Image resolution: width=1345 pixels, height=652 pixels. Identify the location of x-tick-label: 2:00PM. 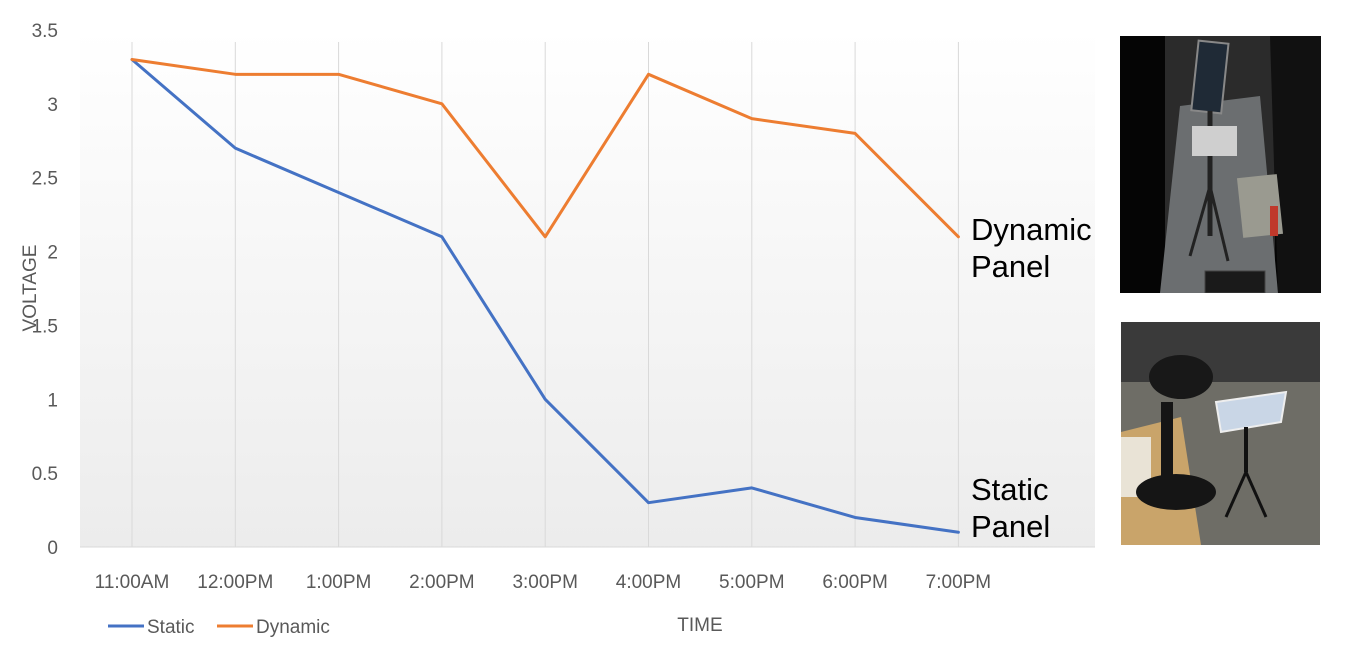
(441, 582).